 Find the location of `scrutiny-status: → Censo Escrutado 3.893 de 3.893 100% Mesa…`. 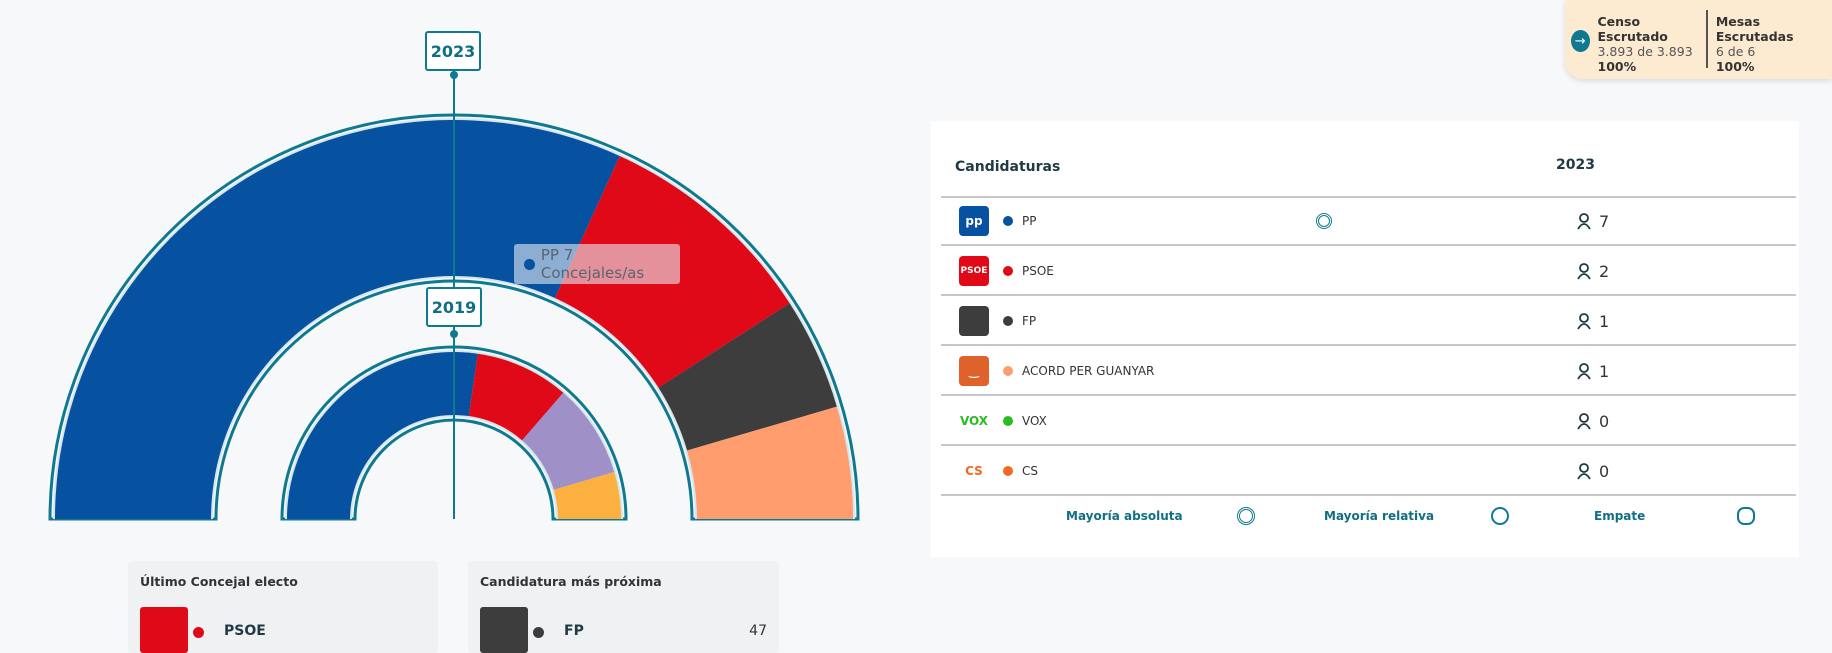

scrutiny-status: → Censo Escrutado 3.893 de 3.893 100% Mesa… is located at coordinates (1698, 39).